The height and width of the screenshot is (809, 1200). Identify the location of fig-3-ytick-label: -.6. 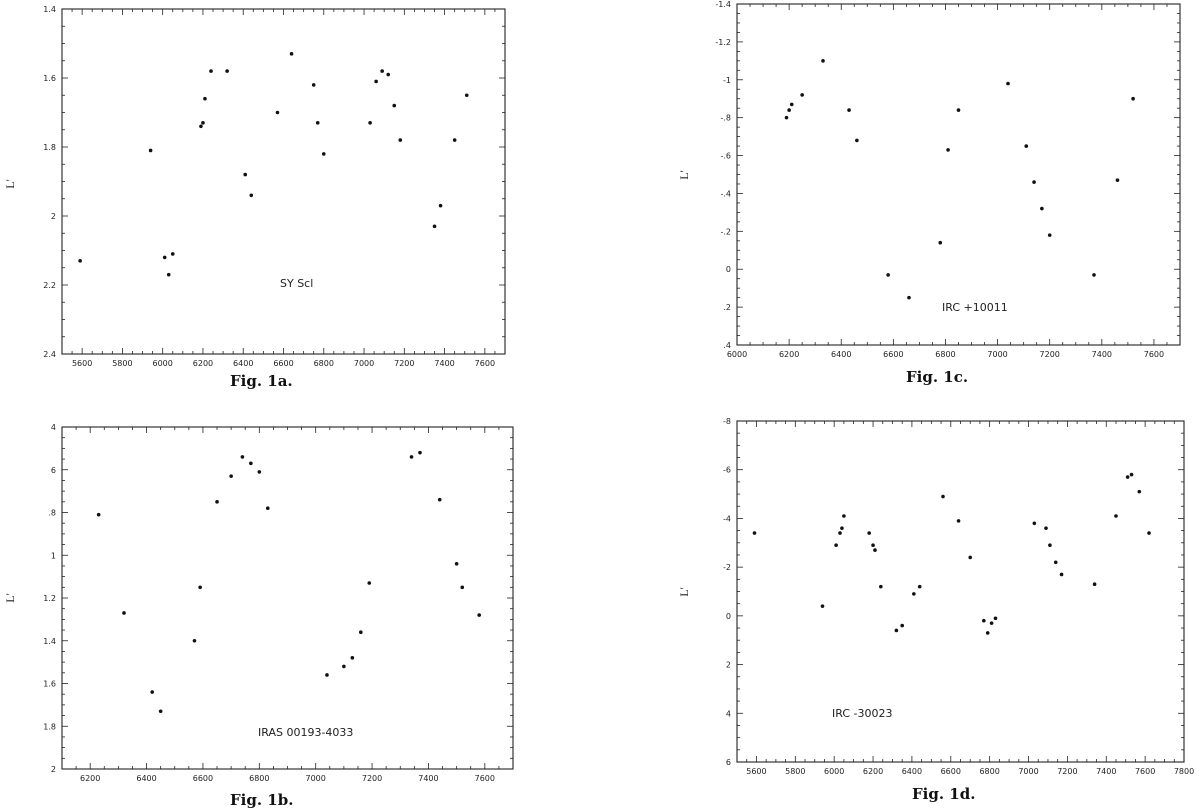
(725, 156).